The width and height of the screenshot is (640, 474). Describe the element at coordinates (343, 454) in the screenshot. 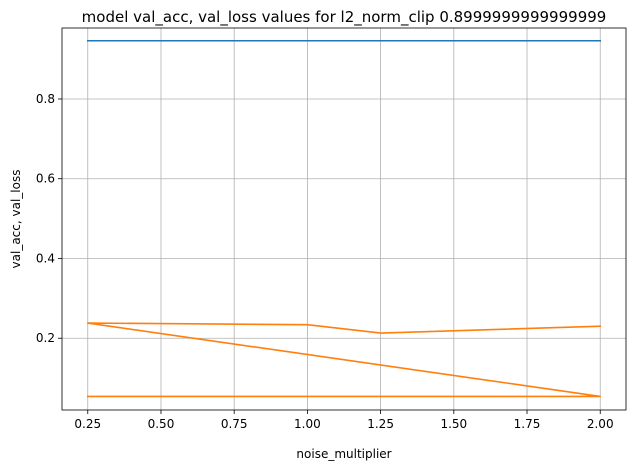

I see `x-axis-label: noise_multiplier` at that location.